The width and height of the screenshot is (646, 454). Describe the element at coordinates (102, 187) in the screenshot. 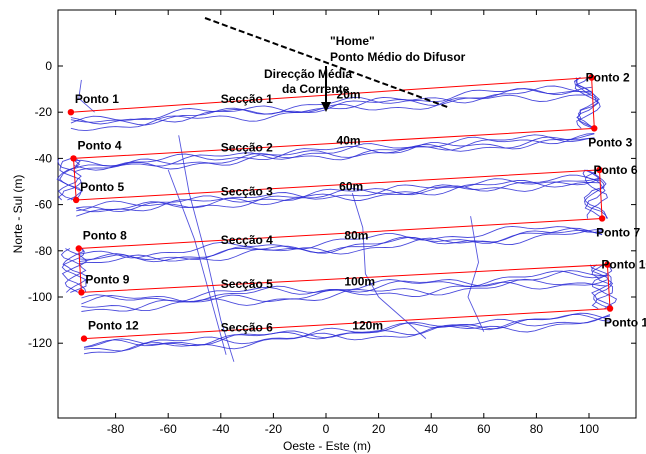

I see `waypoint-label: Ponto 5` at that location.